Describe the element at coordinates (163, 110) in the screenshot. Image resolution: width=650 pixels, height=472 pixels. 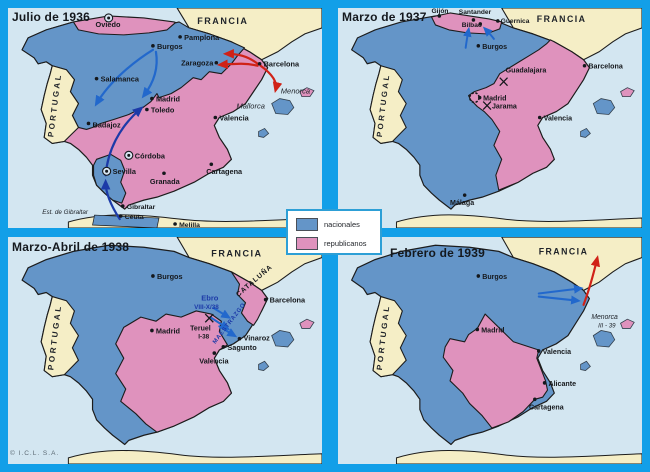
I see `city-label: Toledo` at that location.